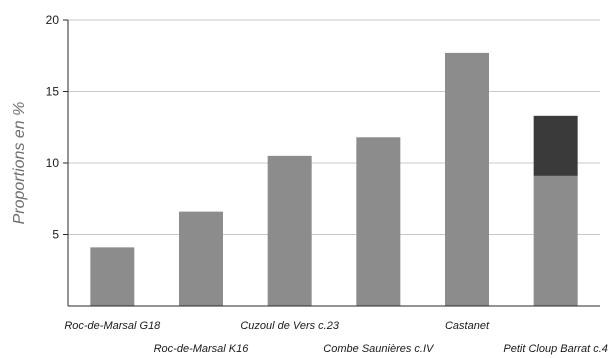 The width and height of the screenshot is (610, 358). What do you see at coordinates (53, 163) in the screenshot?
I see `y-tick-label-10: 10` at bounding box center [53, 163].